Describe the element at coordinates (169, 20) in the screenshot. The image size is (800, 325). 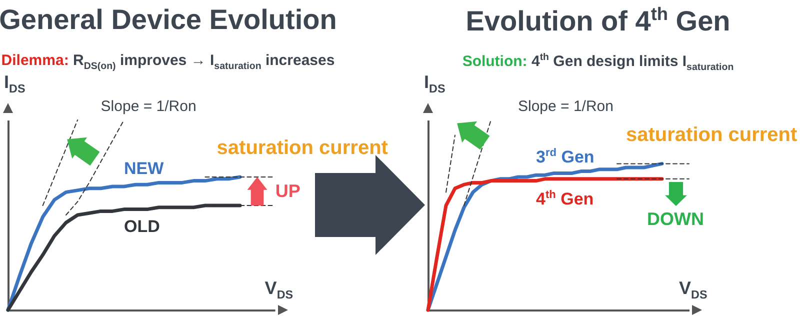
I see `chart-title: General Device Evolution` at that location.